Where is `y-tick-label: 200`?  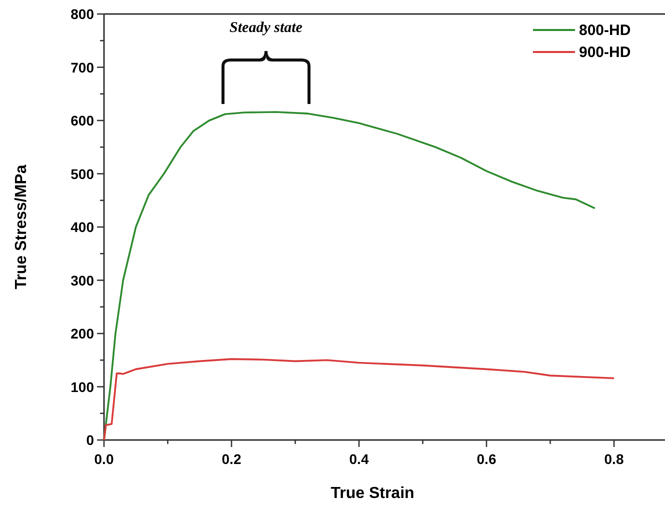
y-tick-label: 200 is located at coordinates (82, 334).